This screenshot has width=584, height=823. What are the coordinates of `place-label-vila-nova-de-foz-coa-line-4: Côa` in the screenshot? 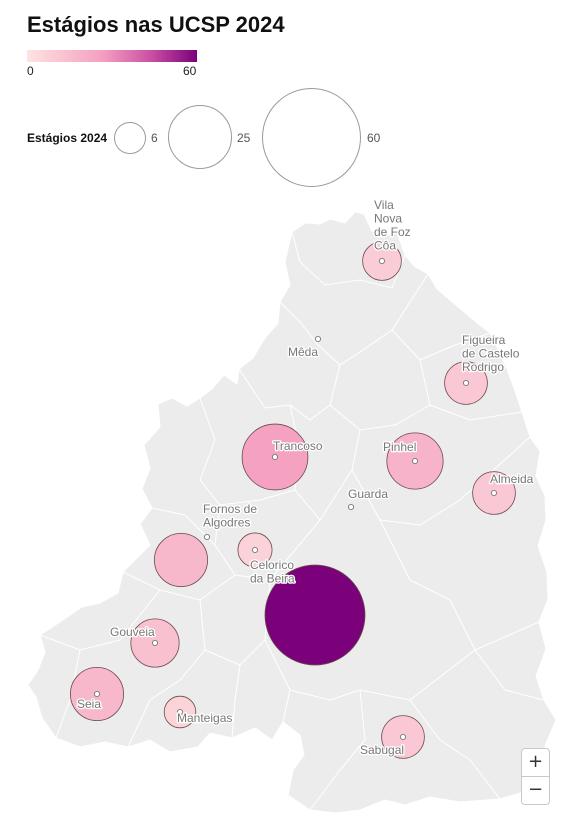 It's located at (385, 246).